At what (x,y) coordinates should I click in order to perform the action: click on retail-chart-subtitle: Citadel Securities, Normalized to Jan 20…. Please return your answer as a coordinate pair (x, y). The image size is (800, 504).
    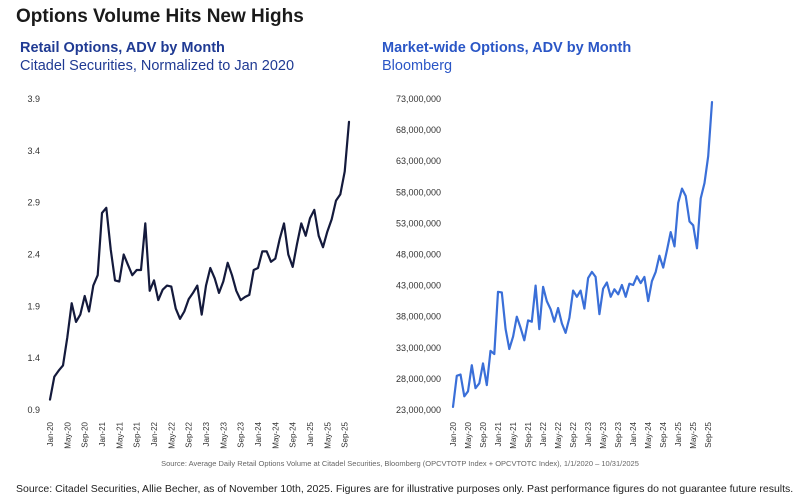
    Looking at the image, I should click on (157, 66).